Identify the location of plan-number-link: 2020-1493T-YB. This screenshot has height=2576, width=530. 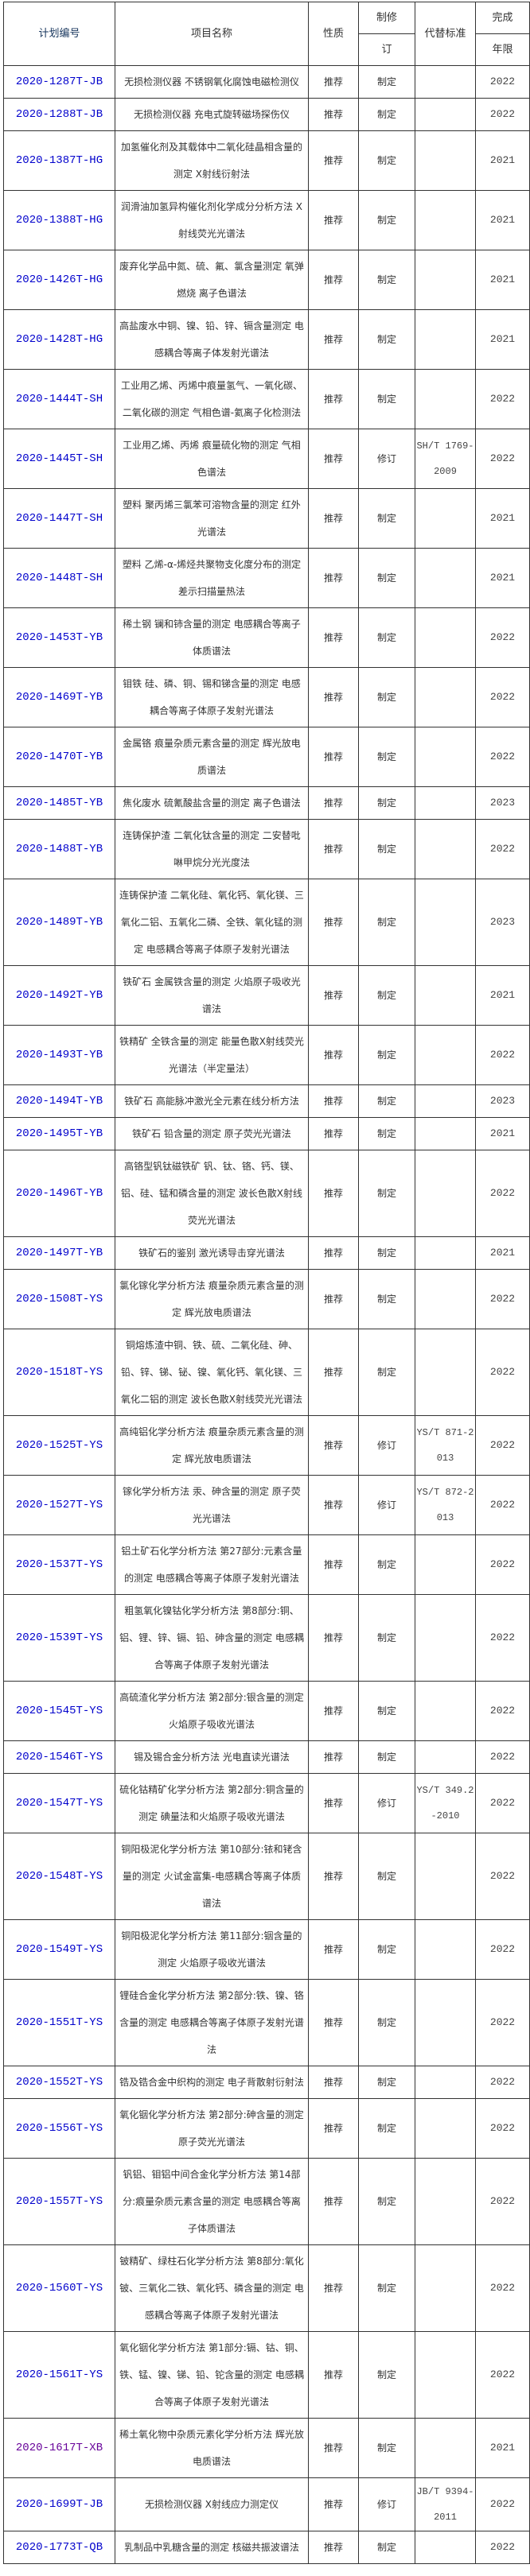
(59, 1055).